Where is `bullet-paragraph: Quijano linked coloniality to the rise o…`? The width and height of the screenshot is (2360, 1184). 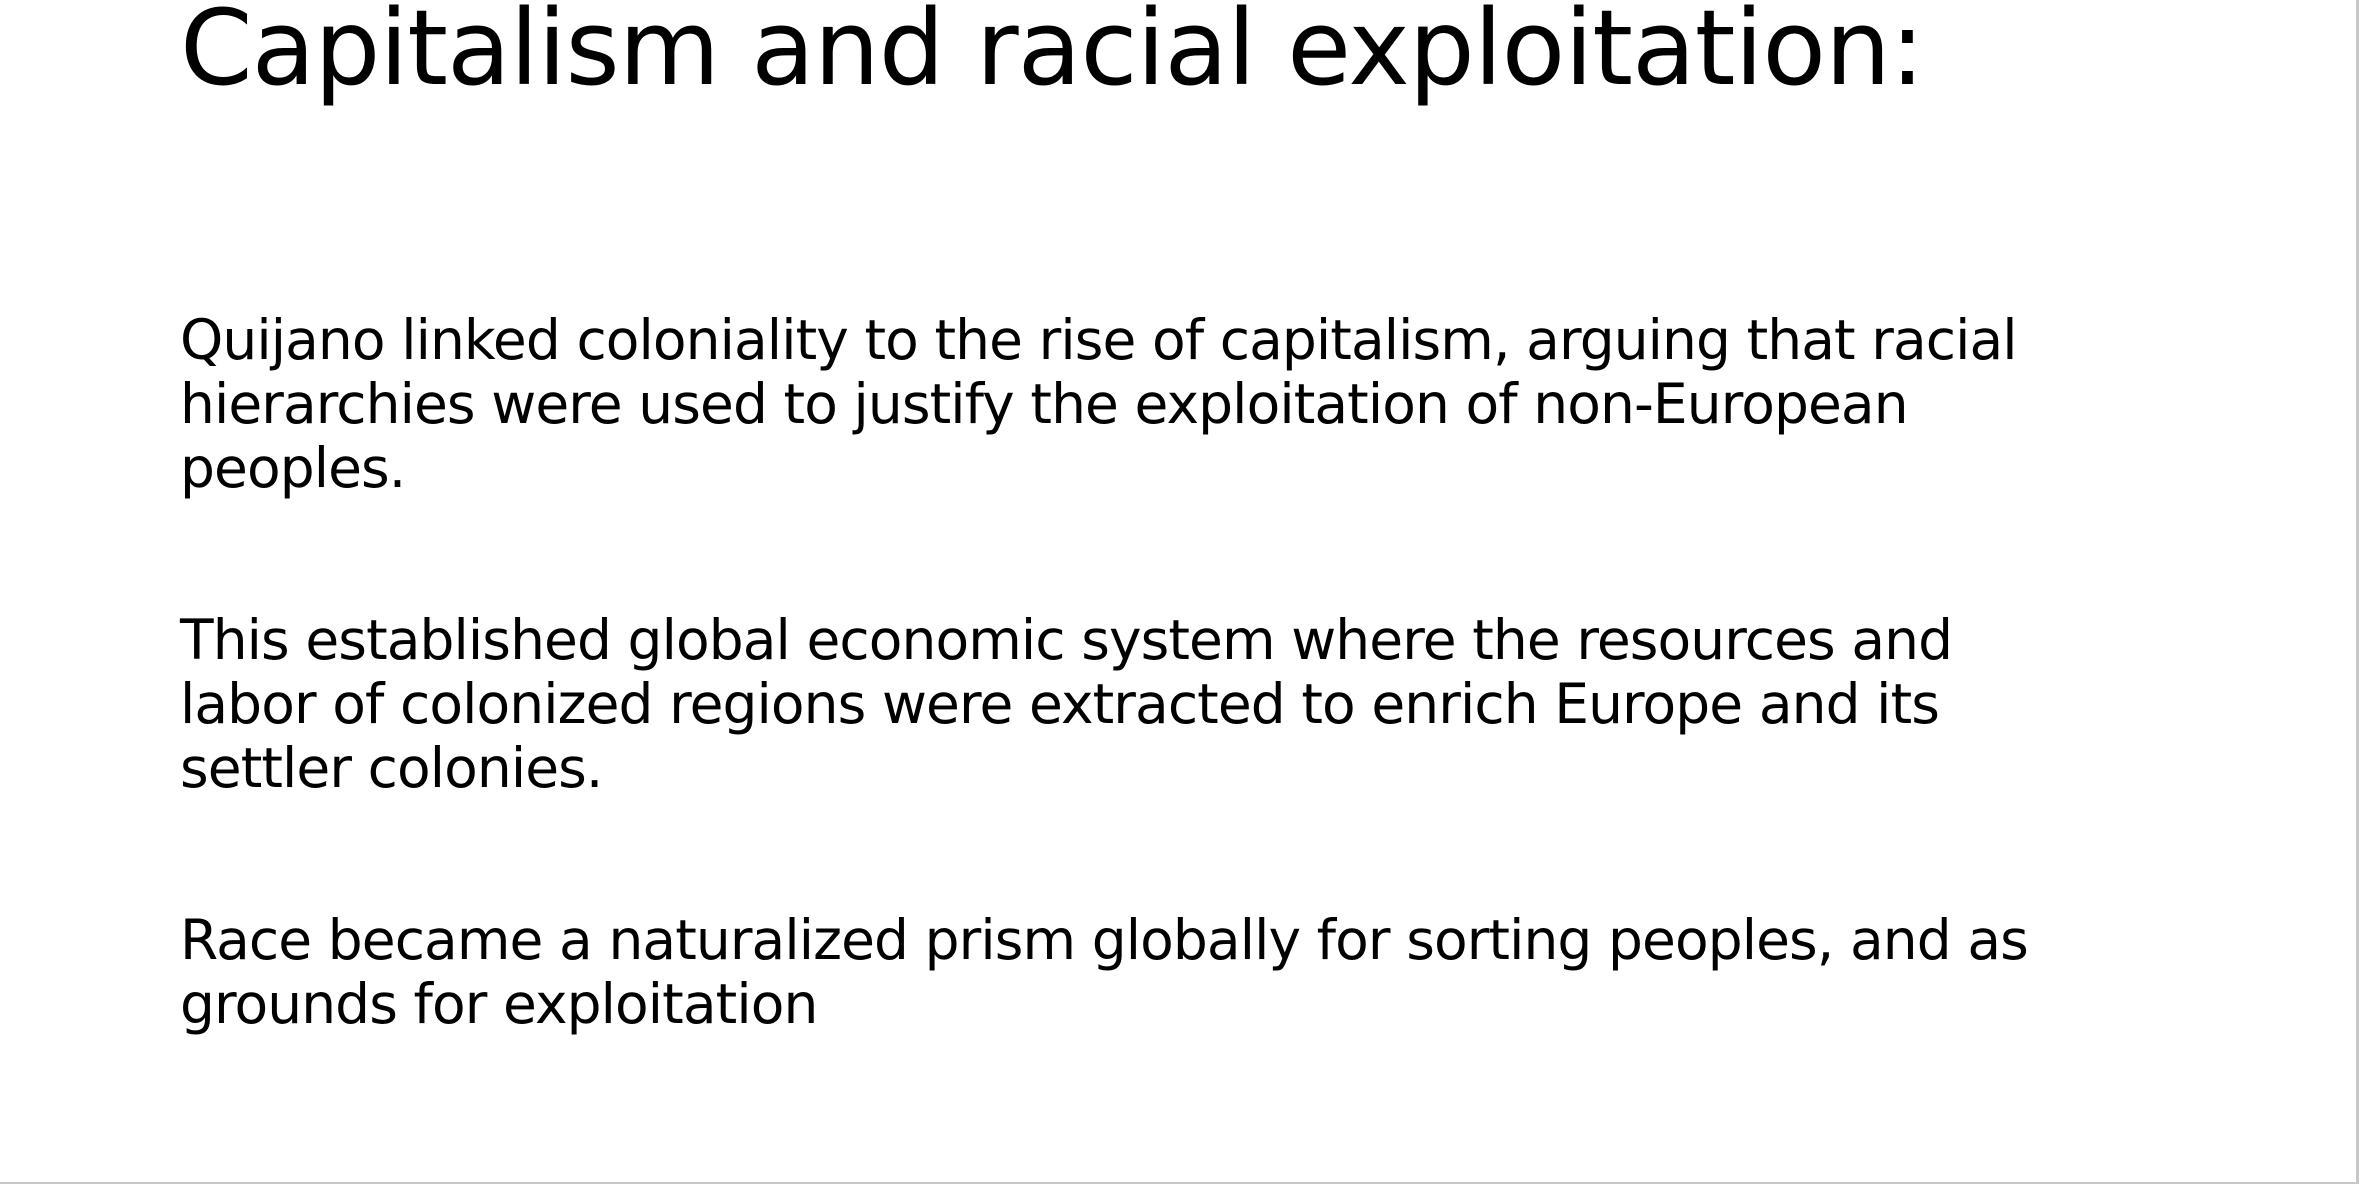 bullet-paragraph: Quijano linked coloniality to the rise o… is located at coordinates (1180, 404).